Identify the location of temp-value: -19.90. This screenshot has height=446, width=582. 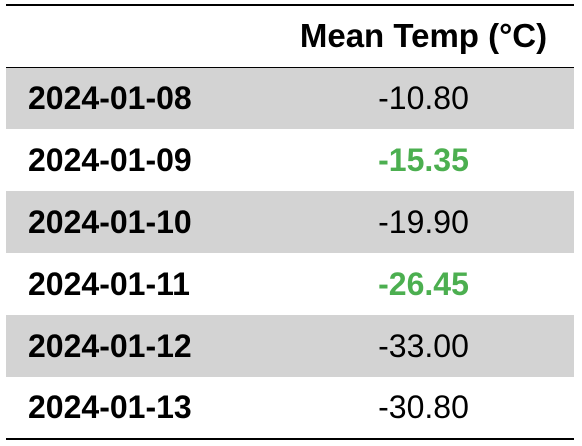
(423, 221).